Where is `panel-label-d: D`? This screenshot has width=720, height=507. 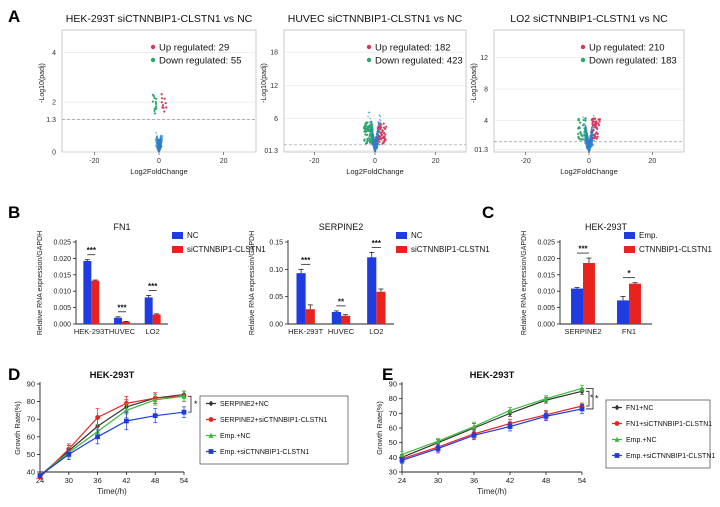 panel-label-d: D is located at coordinates (14, 374).